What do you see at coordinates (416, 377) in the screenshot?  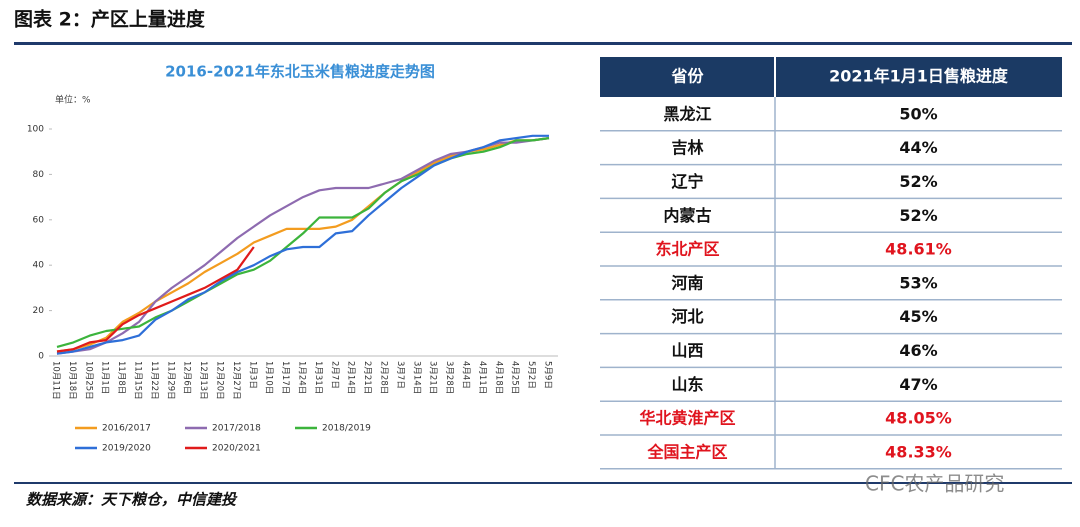 I see `x-tick-label: 3月14日` at bounding box center [416, 377].